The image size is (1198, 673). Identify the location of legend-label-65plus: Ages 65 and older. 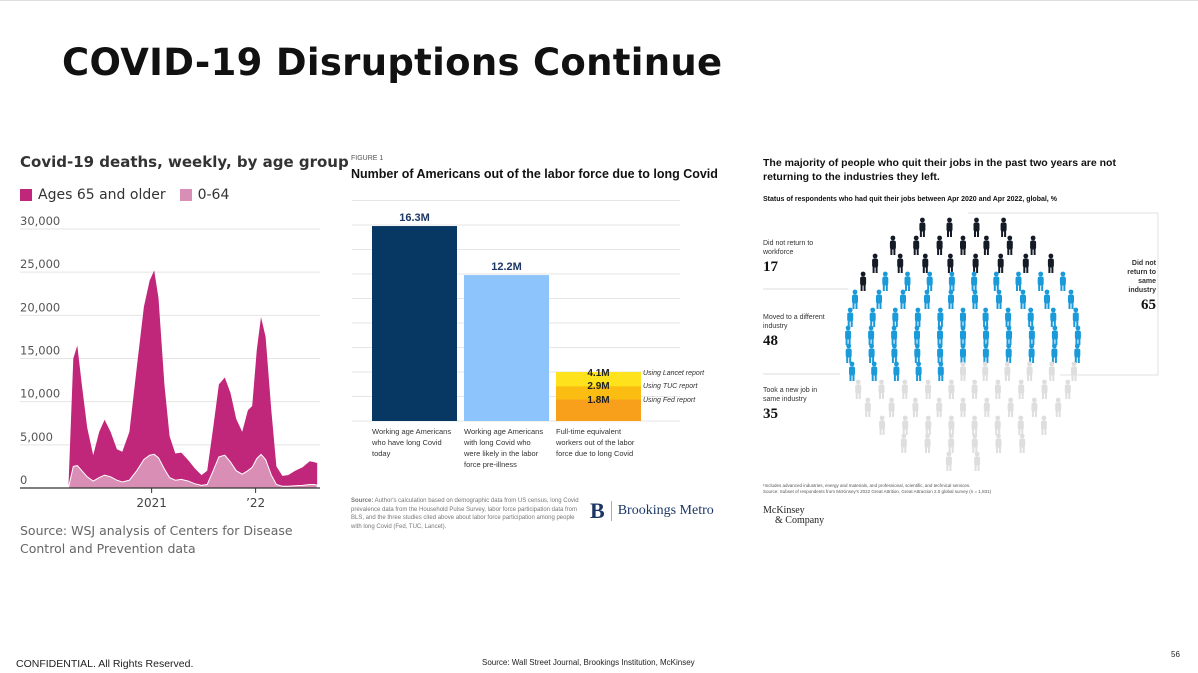
(102, 195).